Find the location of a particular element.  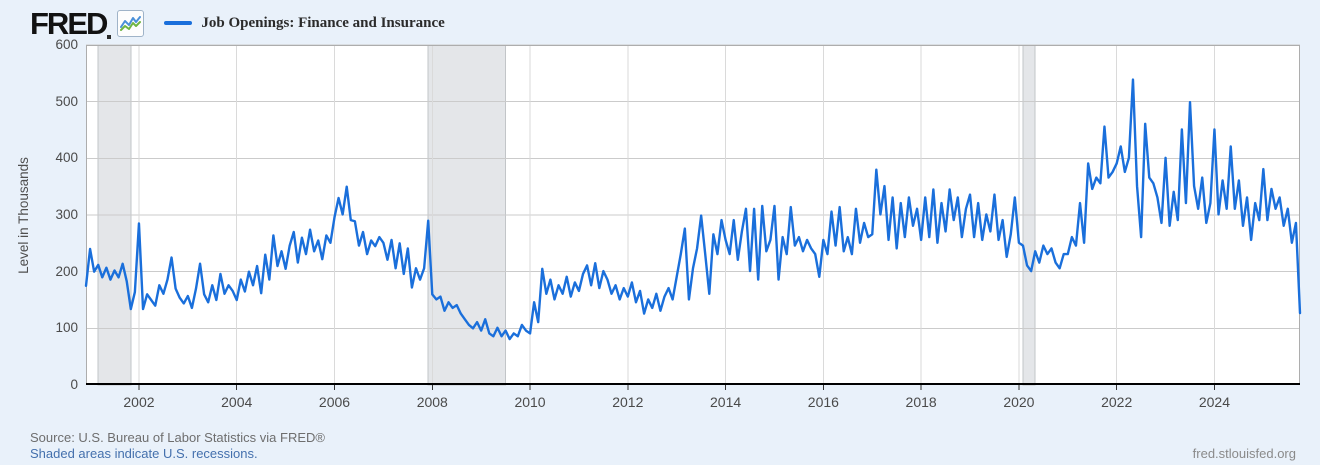

x-tick-label: 2004 is located at coordinates (237, 402).